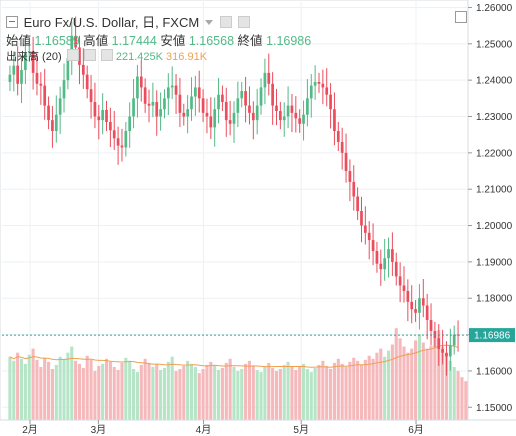  What do you see at coordinates (12, 22) in the screenshot?
I see `minus-icon` at bounding box center [12, 22].